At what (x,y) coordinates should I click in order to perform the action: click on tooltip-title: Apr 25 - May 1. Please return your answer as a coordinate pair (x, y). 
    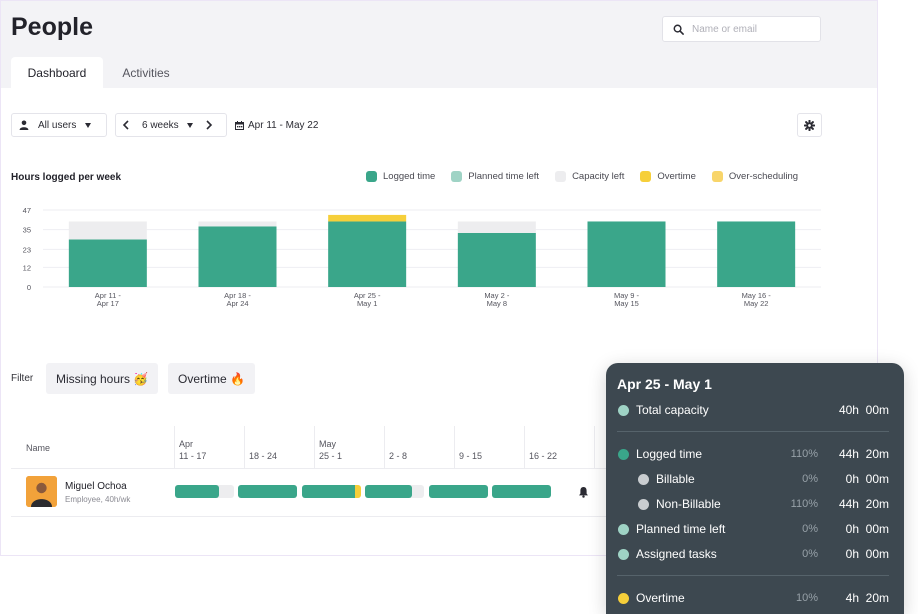
    Looking at the image, I should click on (664, 384).